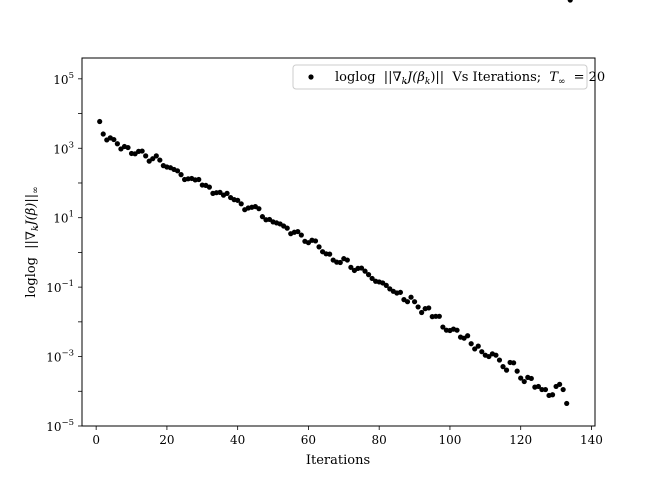 This screenshot has width=660, height=484. What do you see at coordinates (437, 77) in the screenshot?
I see `legend-label-close: )||` at bounding box center [437, 77].